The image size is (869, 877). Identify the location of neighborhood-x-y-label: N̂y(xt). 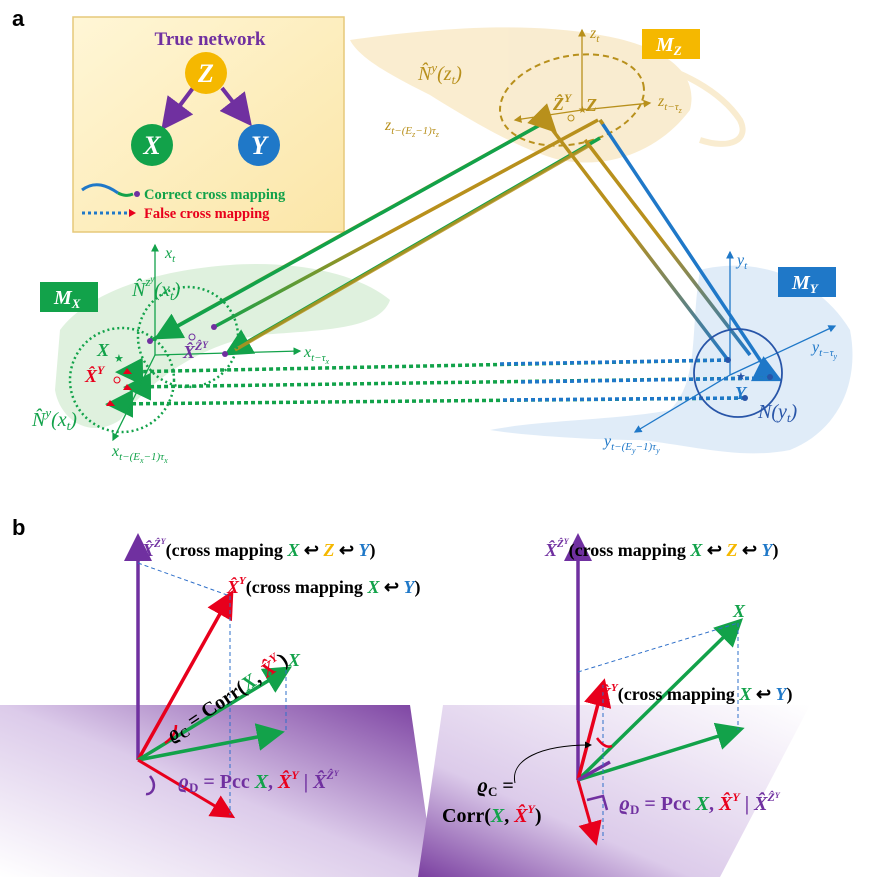
(54, 419).